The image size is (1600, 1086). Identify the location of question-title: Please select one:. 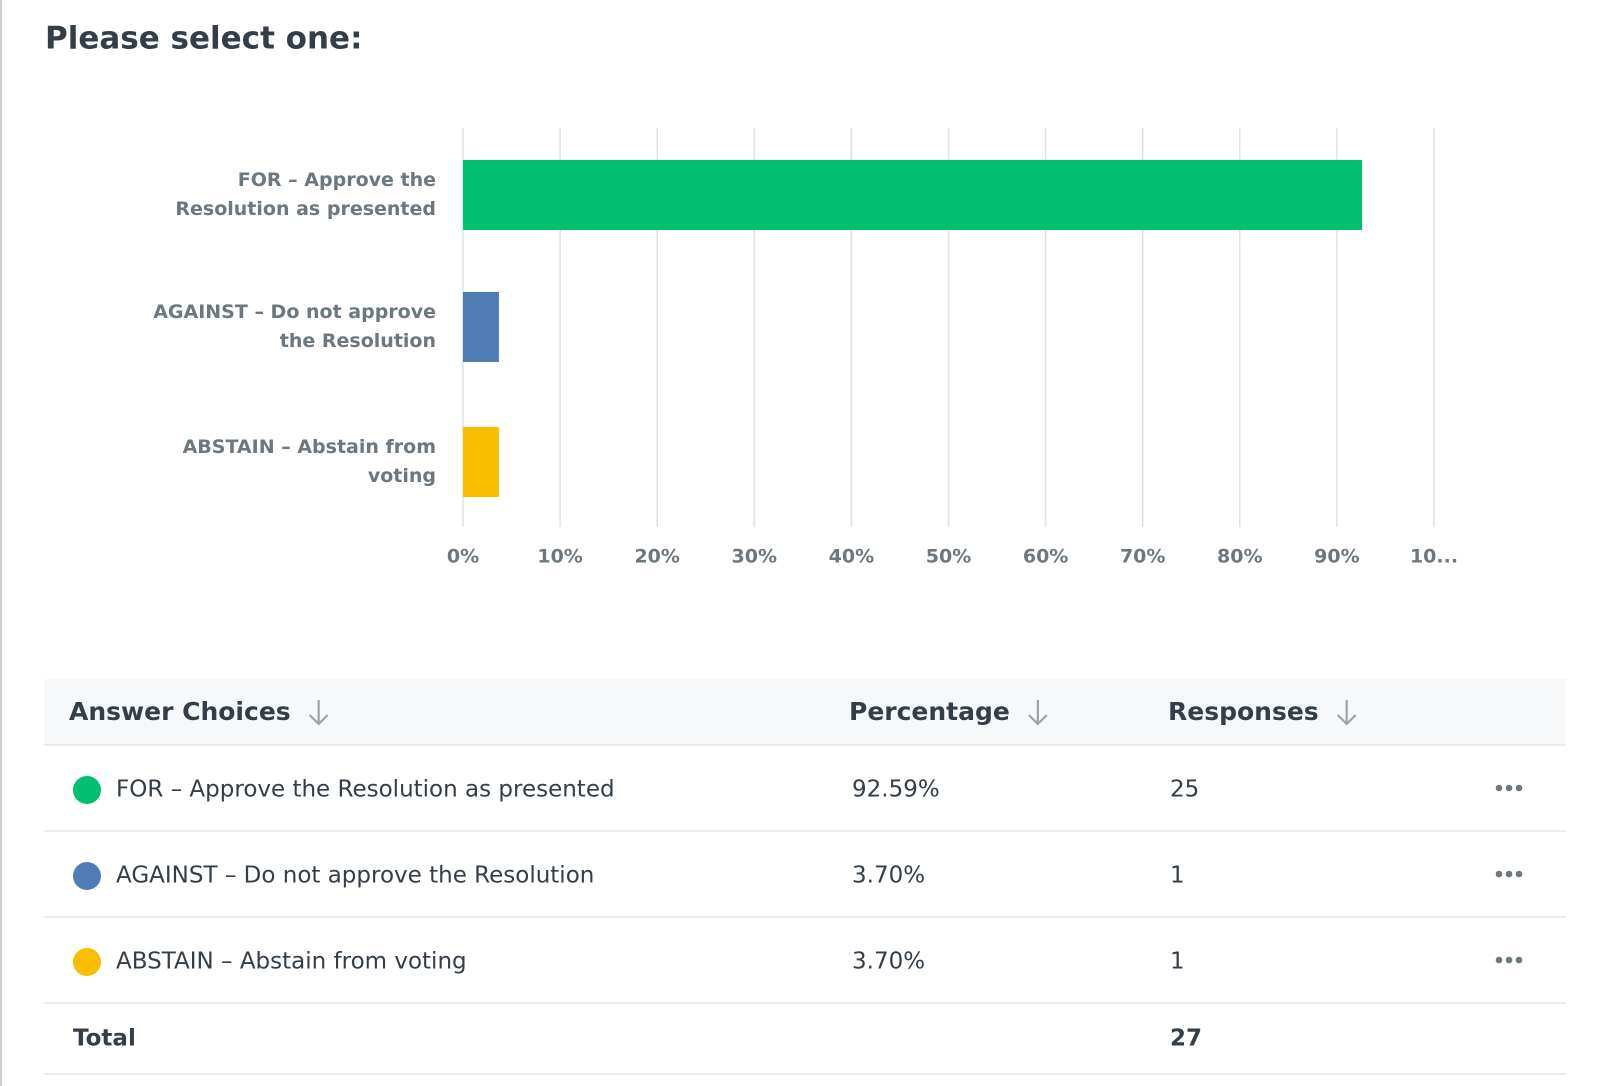
(203, 39).